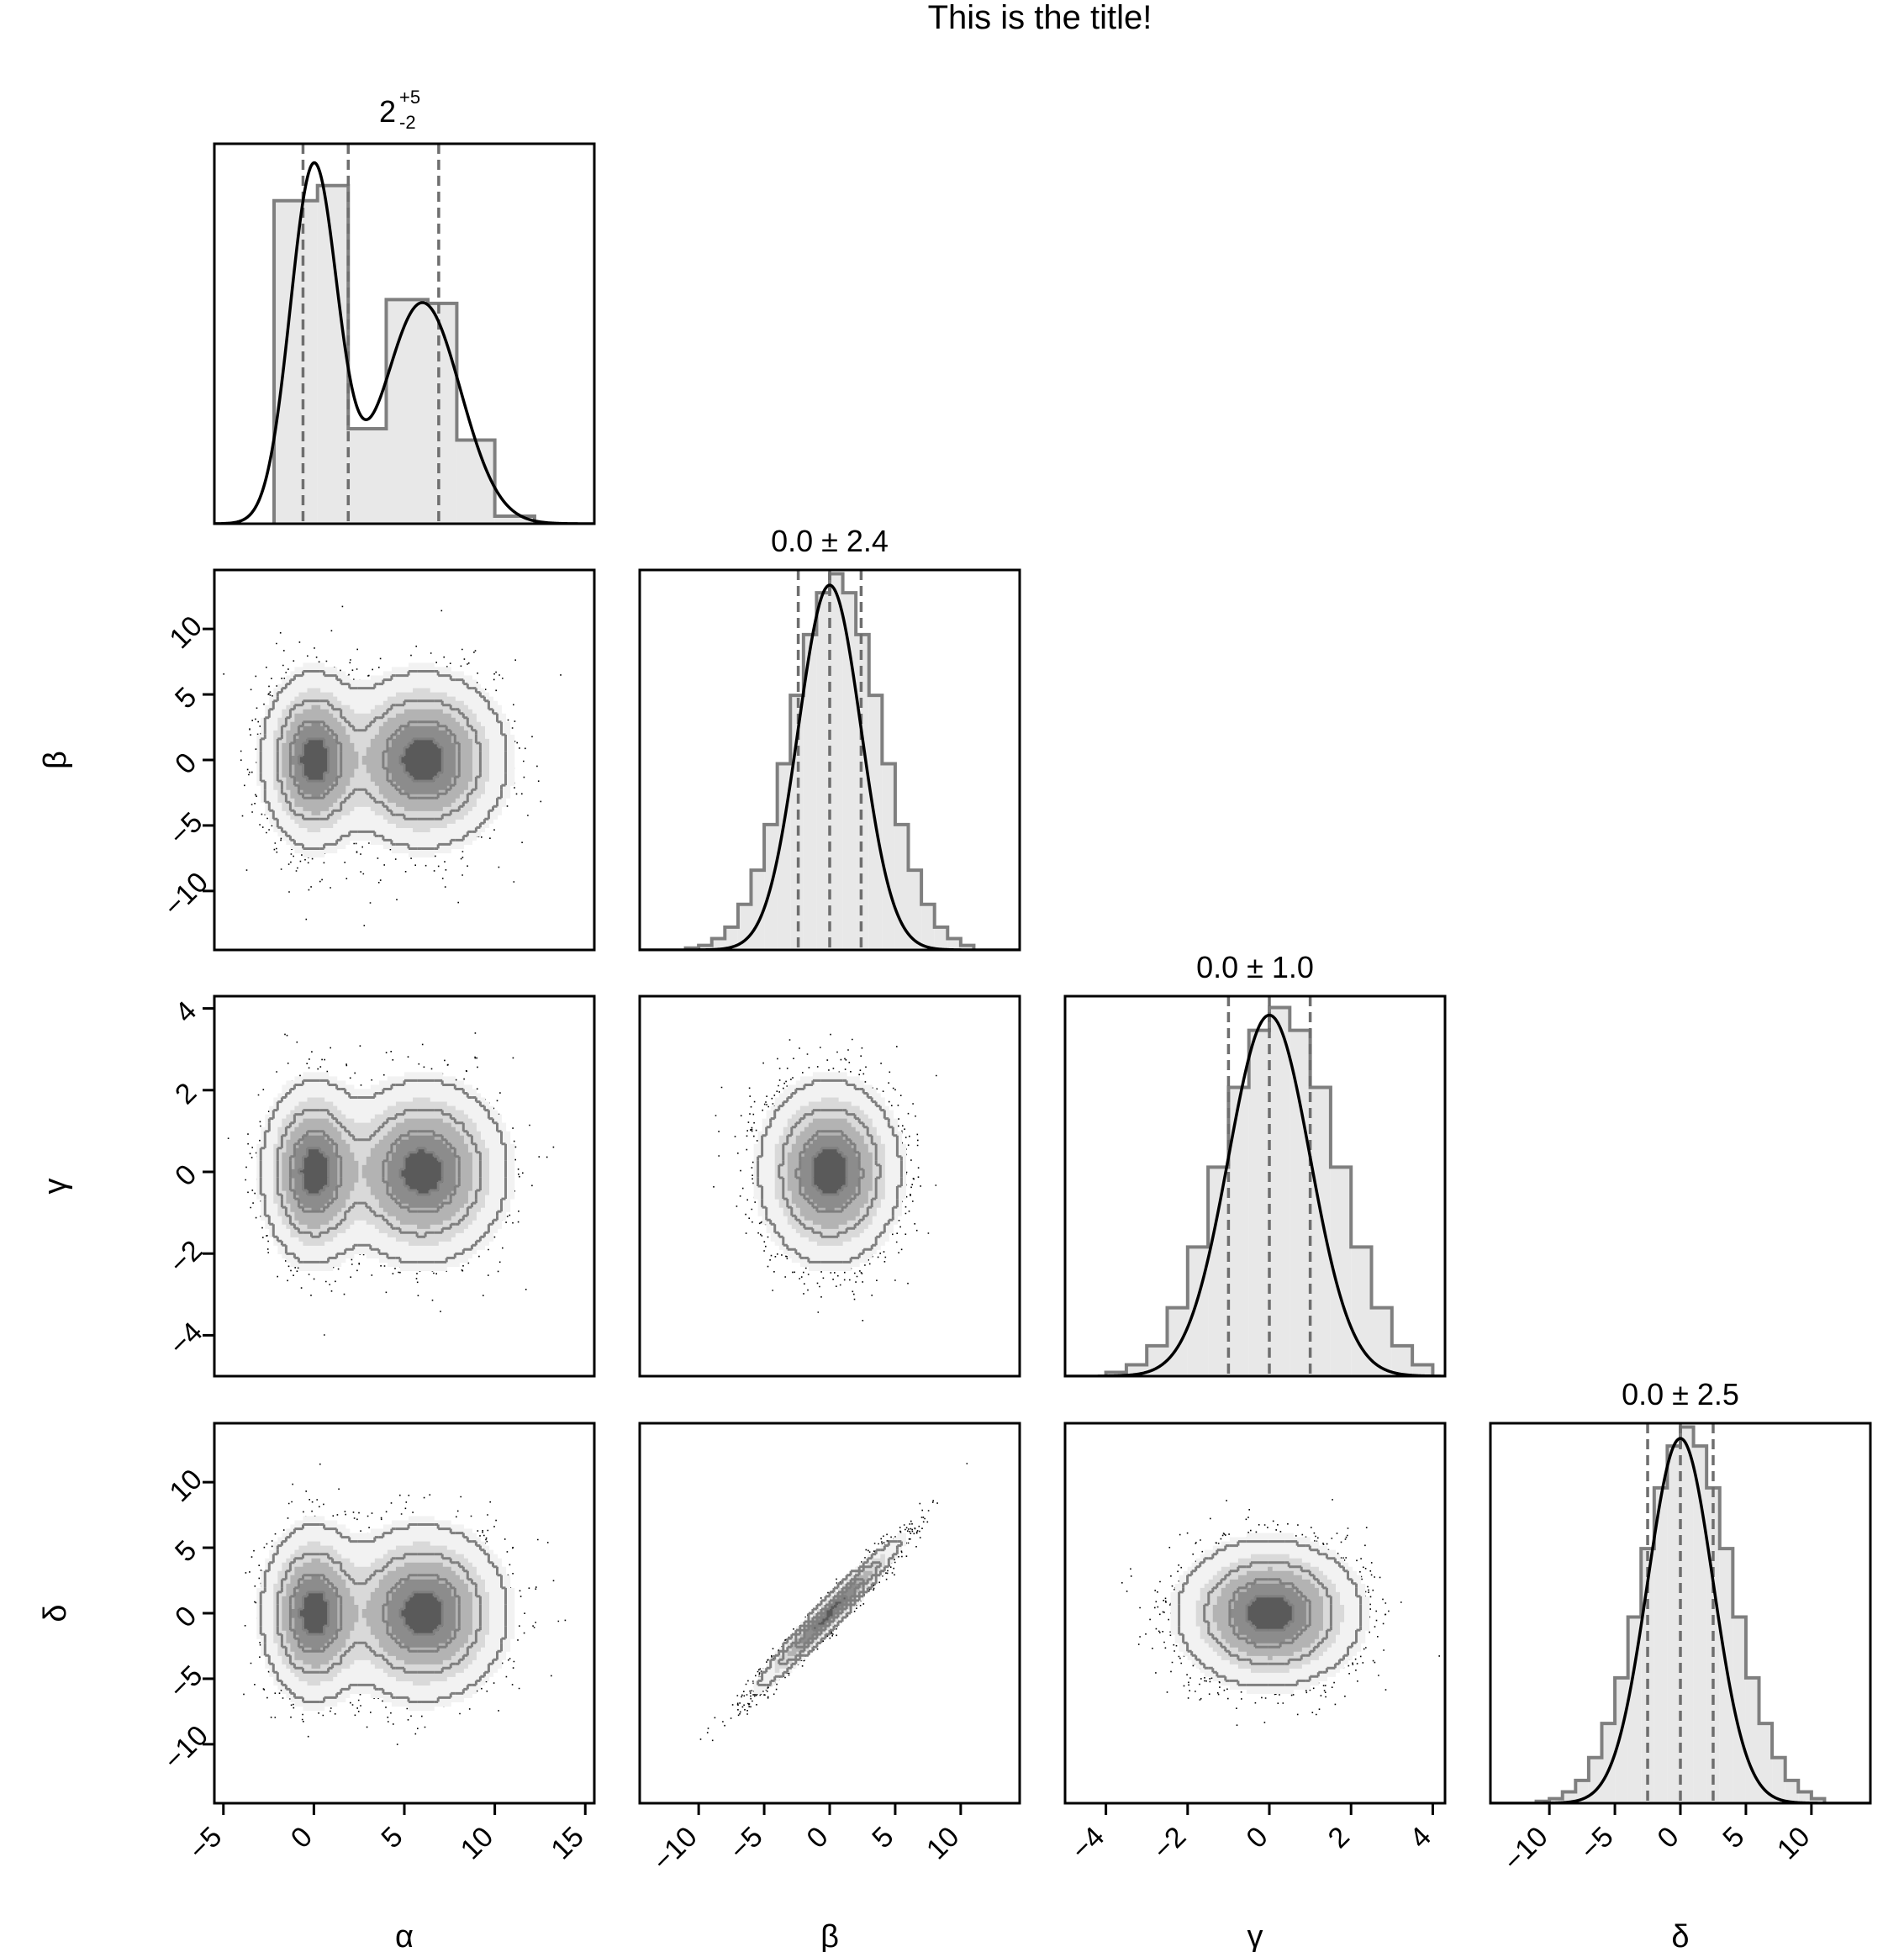 The height and width of the screenshot is (1952, 1904). I want to click on y-axis-beta: −10 −5 0 5 10 β, so click(126, 766).